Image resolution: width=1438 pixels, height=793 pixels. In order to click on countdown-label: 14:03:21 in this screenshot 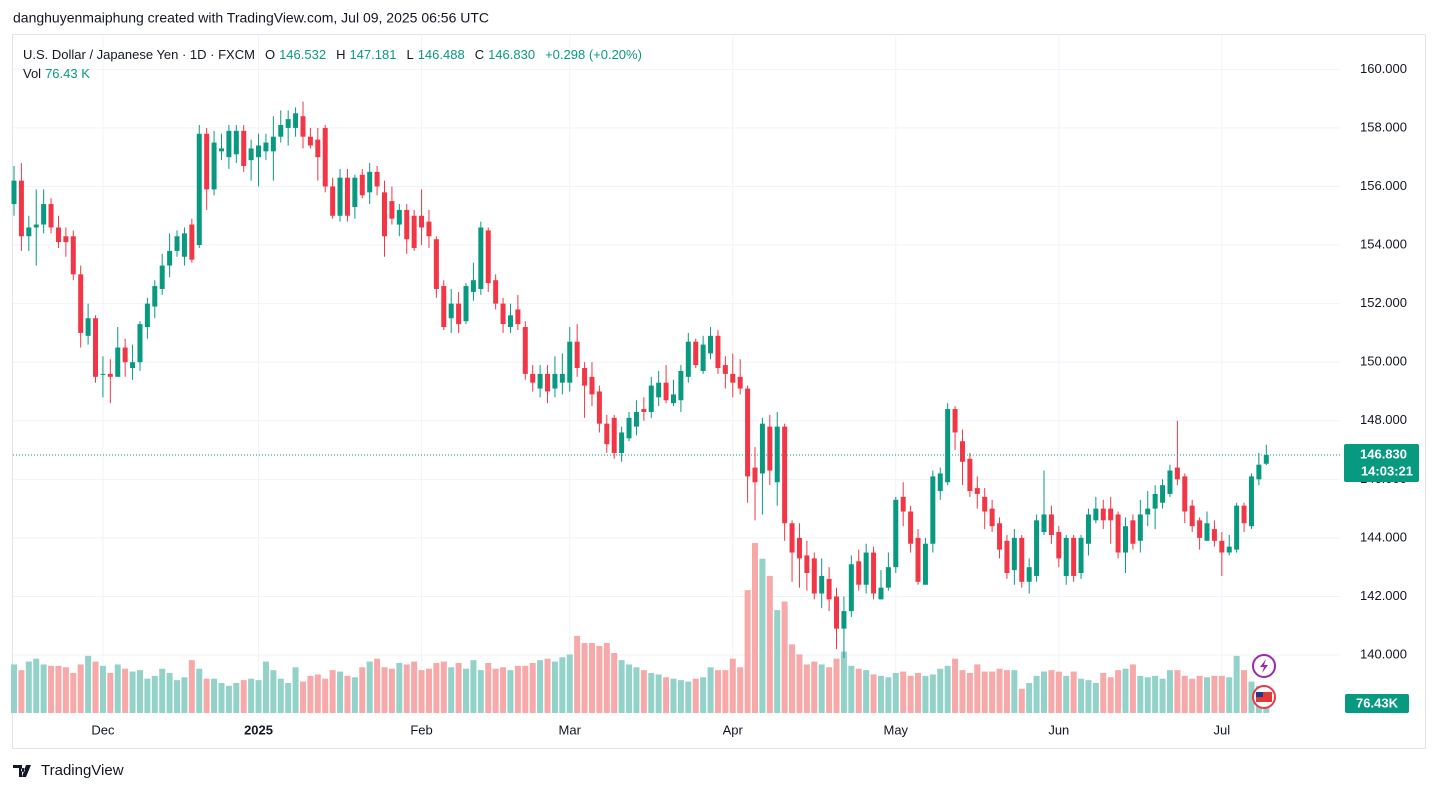, I will do `click(1387, 470)`.